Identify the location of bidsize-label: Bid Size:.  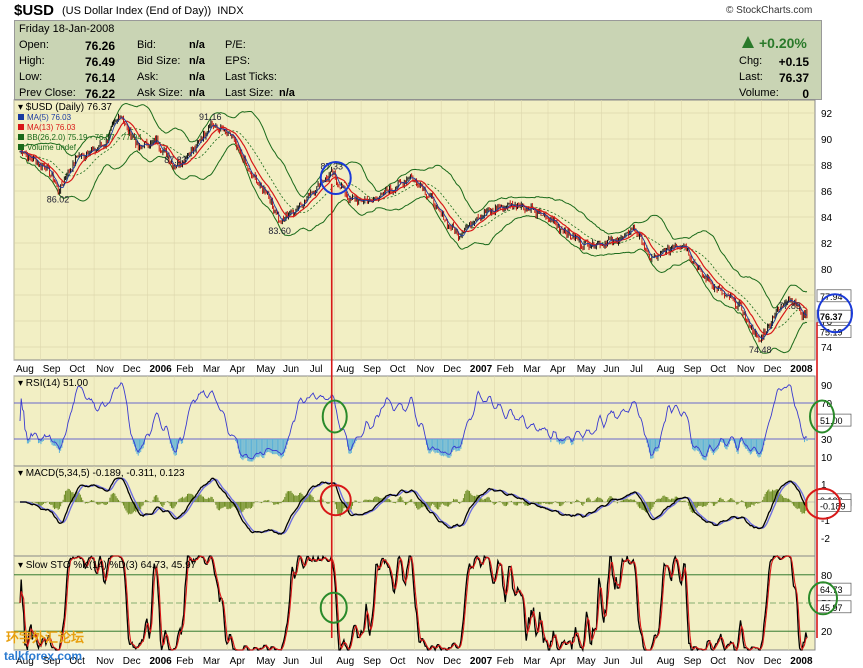
(159, 61).